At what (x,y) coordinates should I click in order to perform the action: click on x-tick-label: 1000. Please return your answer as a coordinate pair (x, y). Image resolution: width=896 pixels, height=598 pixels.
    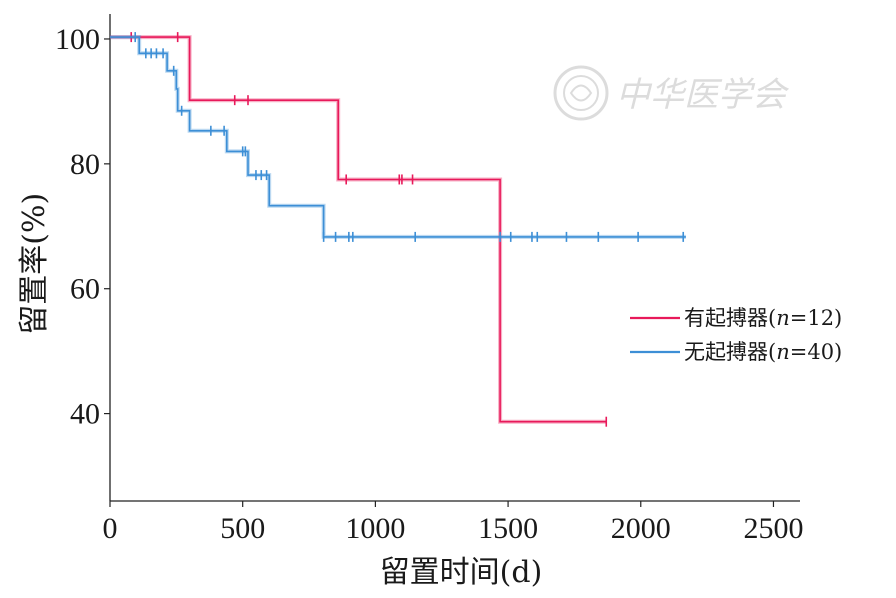
    Looking at the image, I should click on (375, 528).